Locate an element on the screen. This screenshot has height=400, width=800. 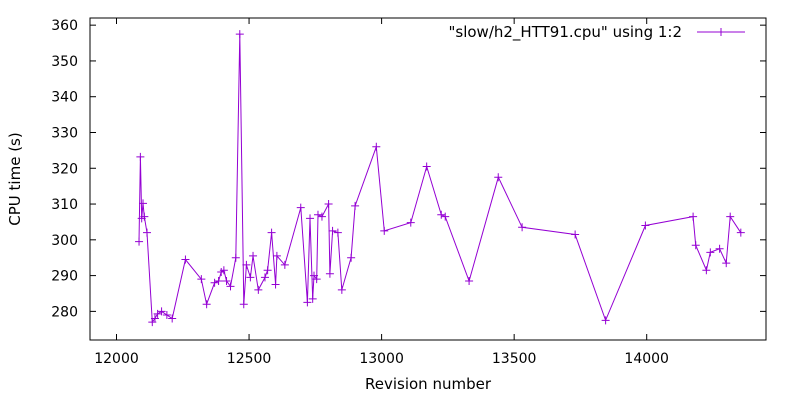
y-tick-label: 290 is located at coordinates (64, 277).